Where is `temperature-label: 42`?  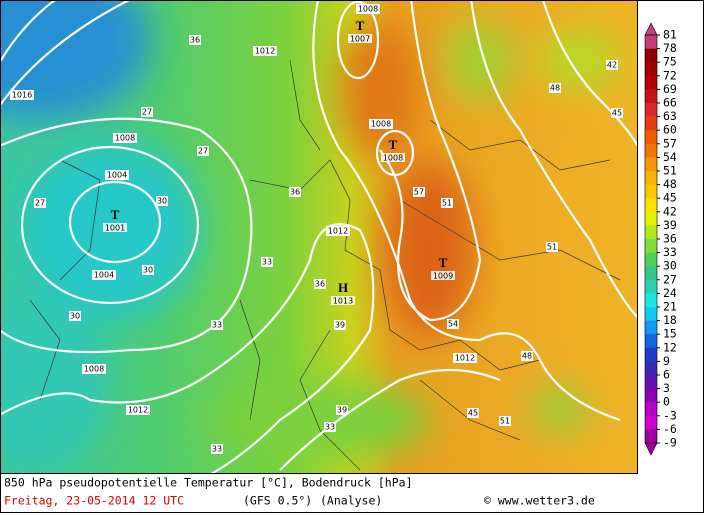 temperature-label: 42 is located at coordinates (612, 65).